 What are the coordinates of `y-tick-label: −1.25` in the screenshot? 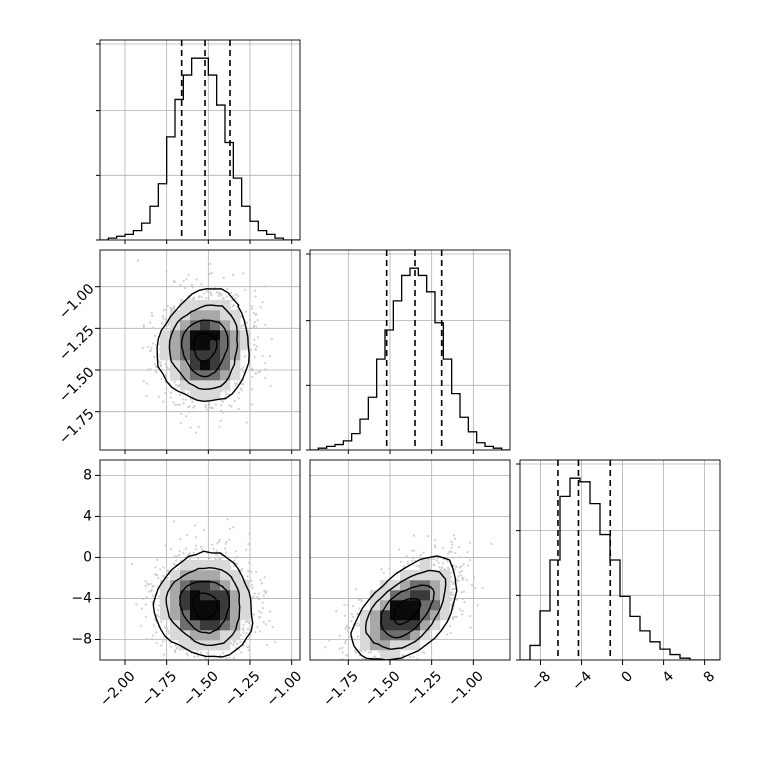 It's located at (77, 344).